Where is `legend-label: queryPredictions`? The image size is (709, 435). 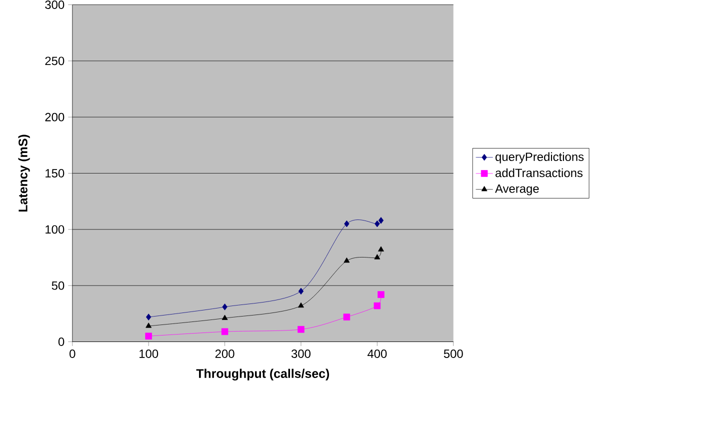 legend-label: queryPredictions is located at coordinates (540, 158).